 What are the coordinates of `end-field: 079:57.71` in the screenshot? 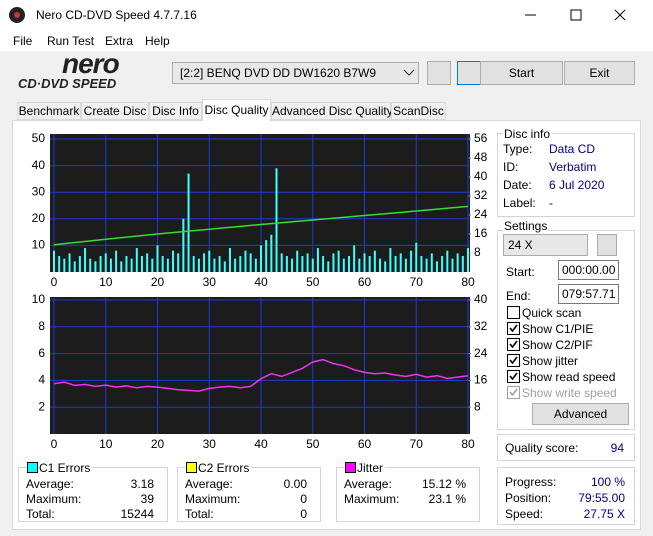 It's located at (588, 294).